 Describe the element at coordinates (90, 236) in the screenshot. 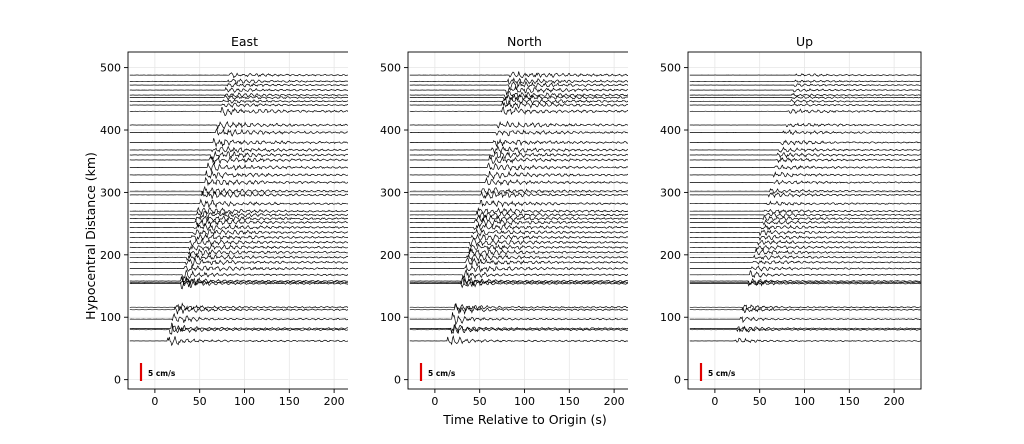

I see `y-axis-label: Hypocentral Distance (km)` at that location.